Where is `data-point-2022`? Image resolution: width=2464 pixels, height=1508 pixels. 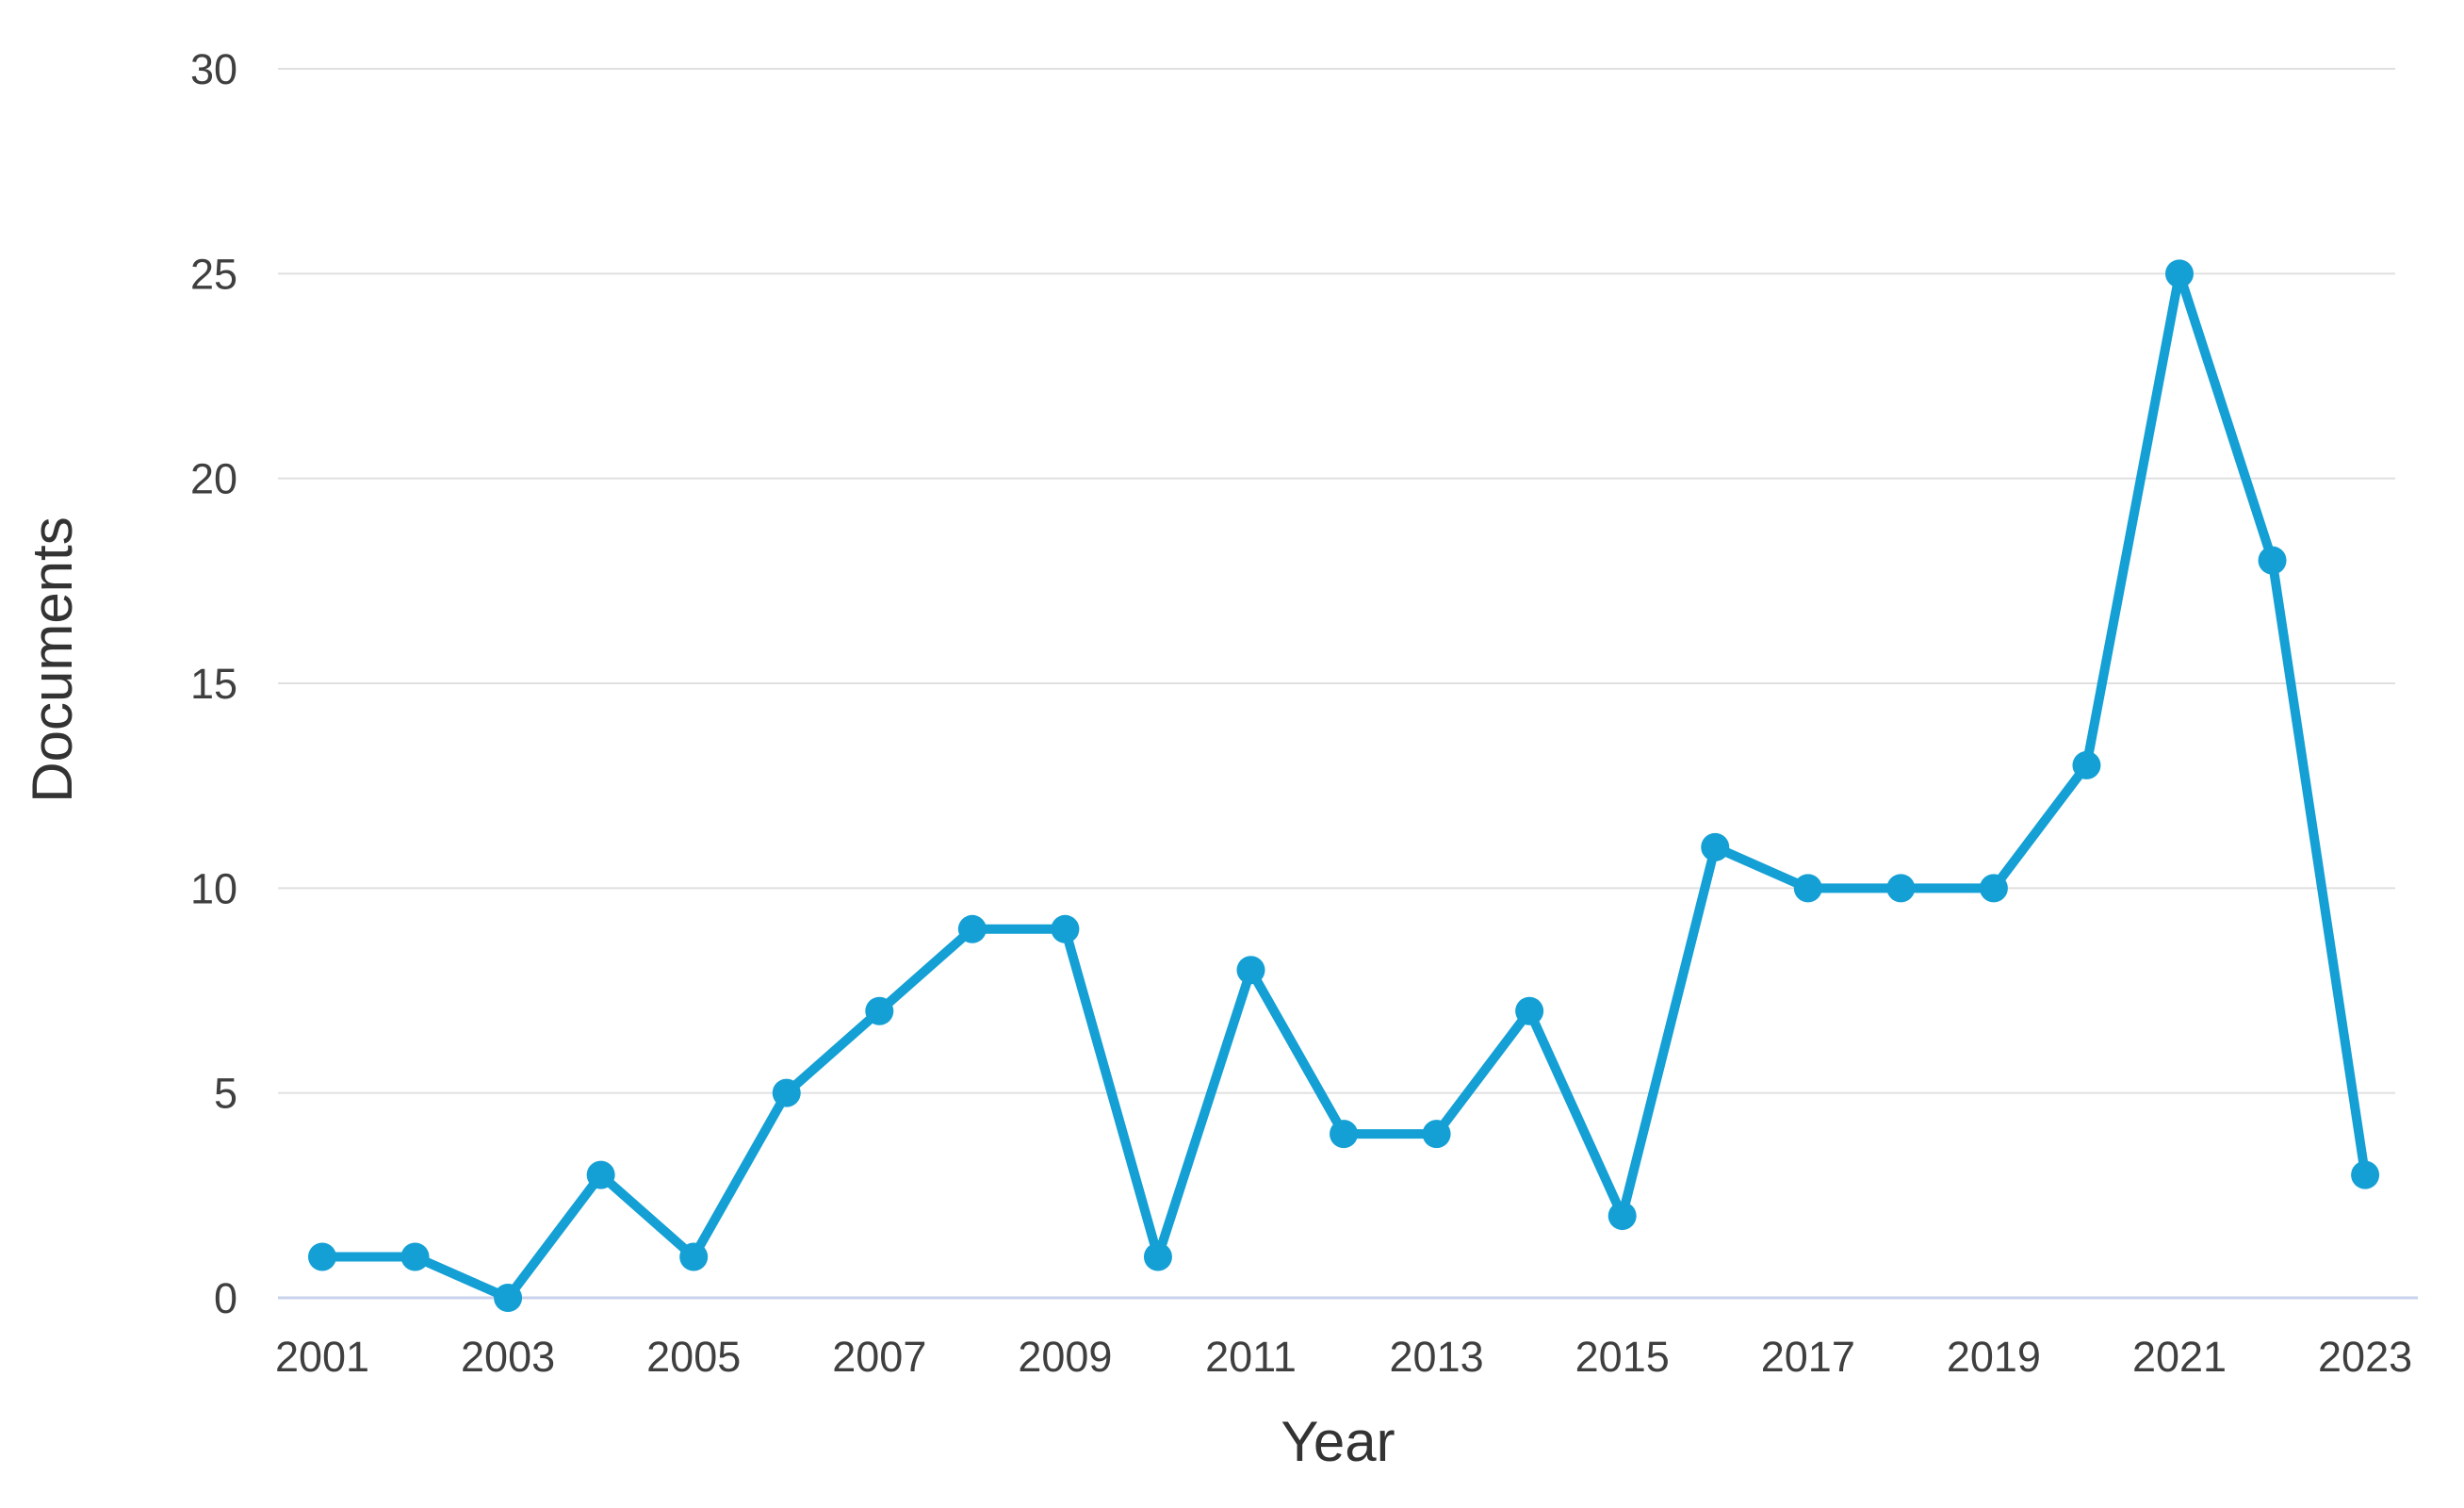 data-point-2022 is located at coordinates (2272, 560).